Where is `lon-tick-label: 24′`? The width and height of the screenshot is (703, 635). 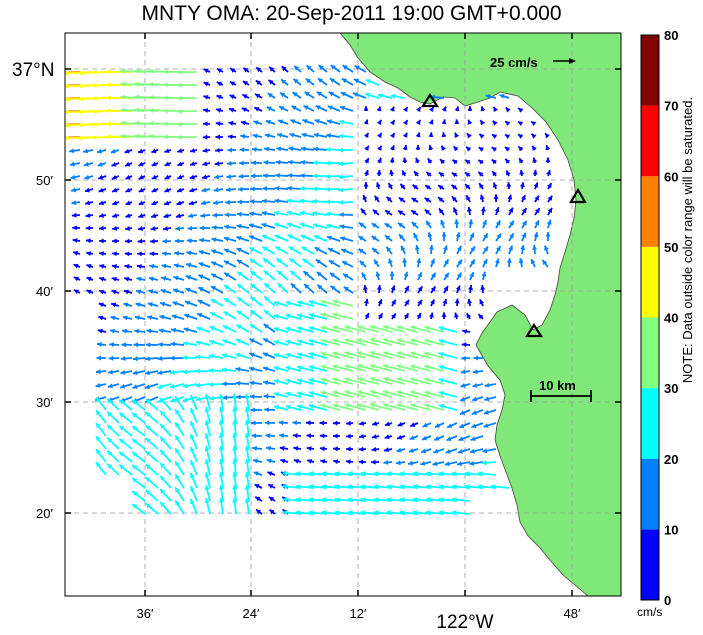
lon-tick-label: 24′ is located at coordinates (251, 613).